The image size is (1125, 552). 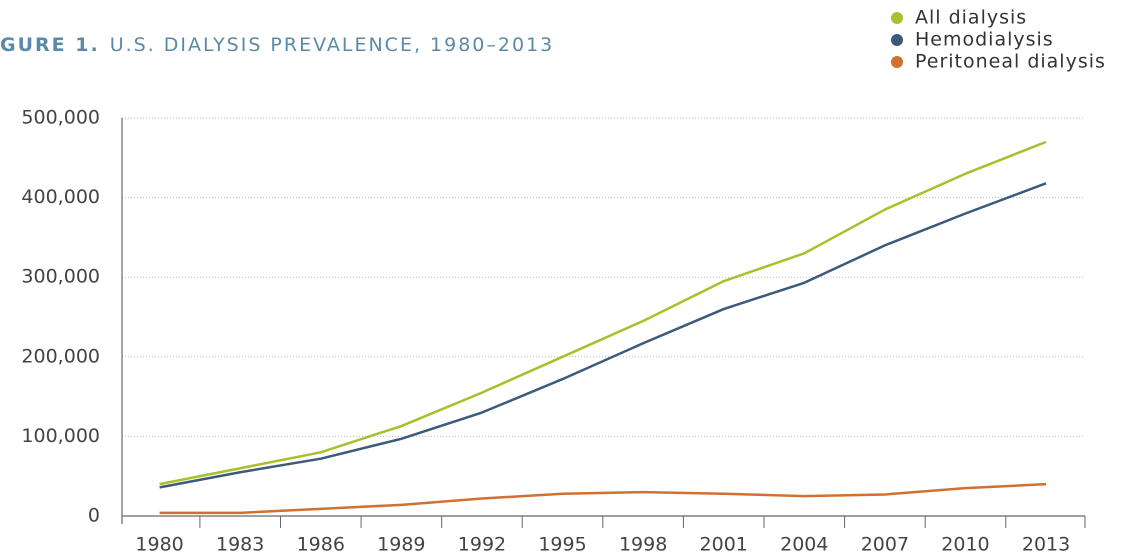 I want to click on series-line, so click(x=603, y=498).